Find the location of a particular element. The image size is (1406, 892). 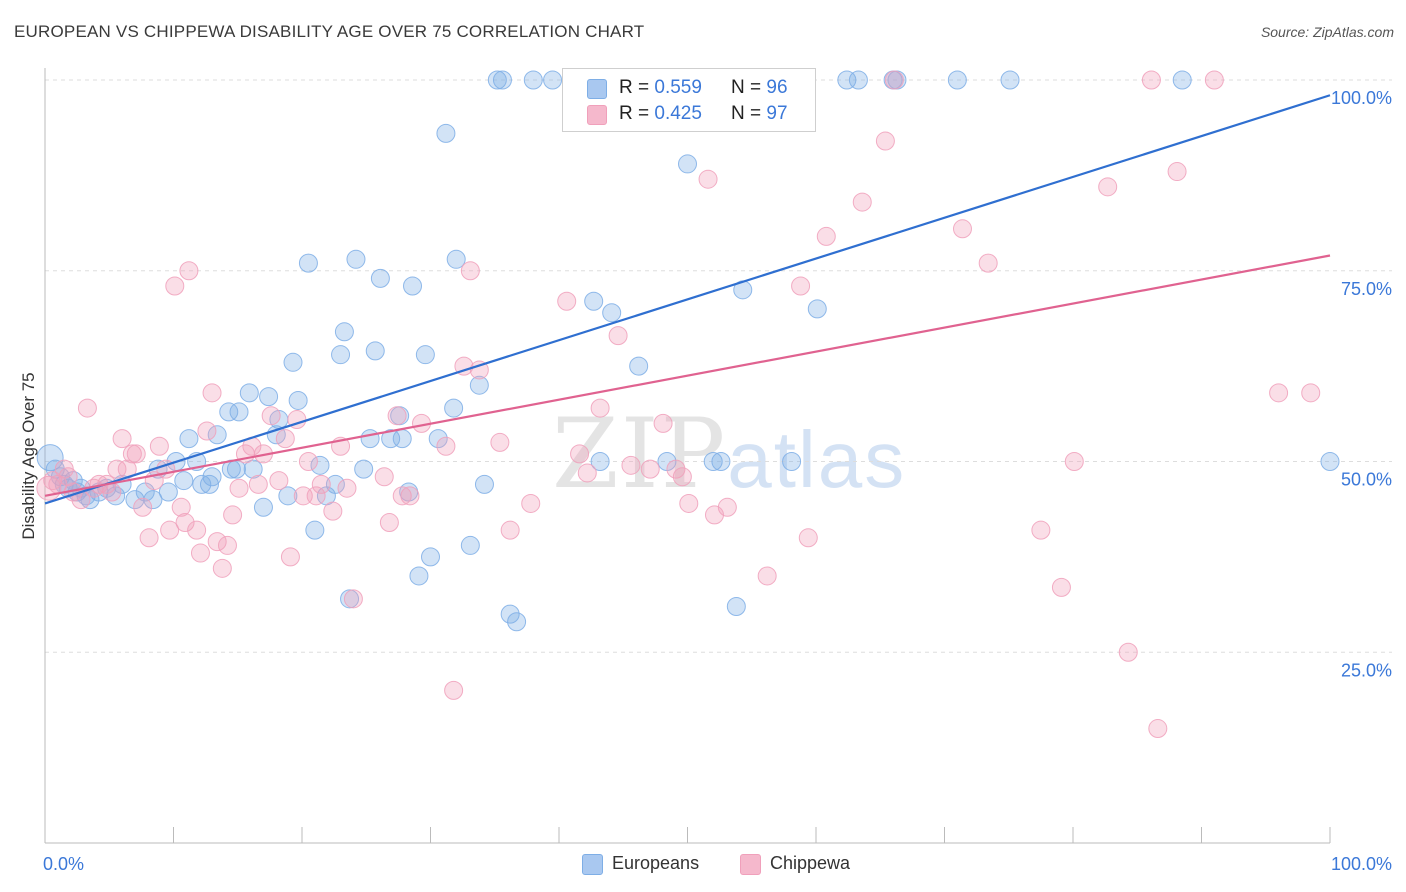

chippewa-n: N = 97 is located at coordinates (759, 113).